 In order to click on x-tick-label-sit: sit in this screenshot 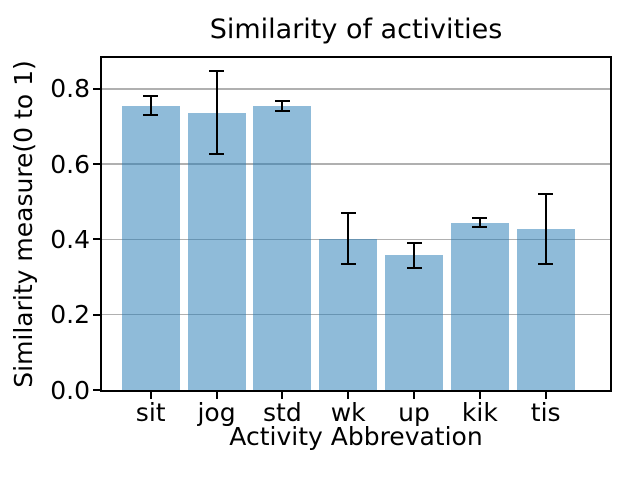, I will do `click(150, 412)`.